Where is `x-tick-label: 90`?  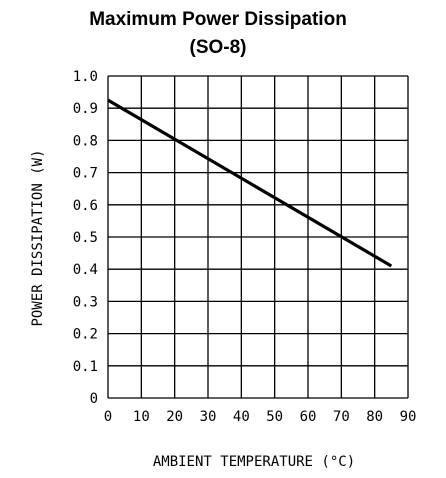 x-tick-label: 90 is located at coordinates (408, 417).